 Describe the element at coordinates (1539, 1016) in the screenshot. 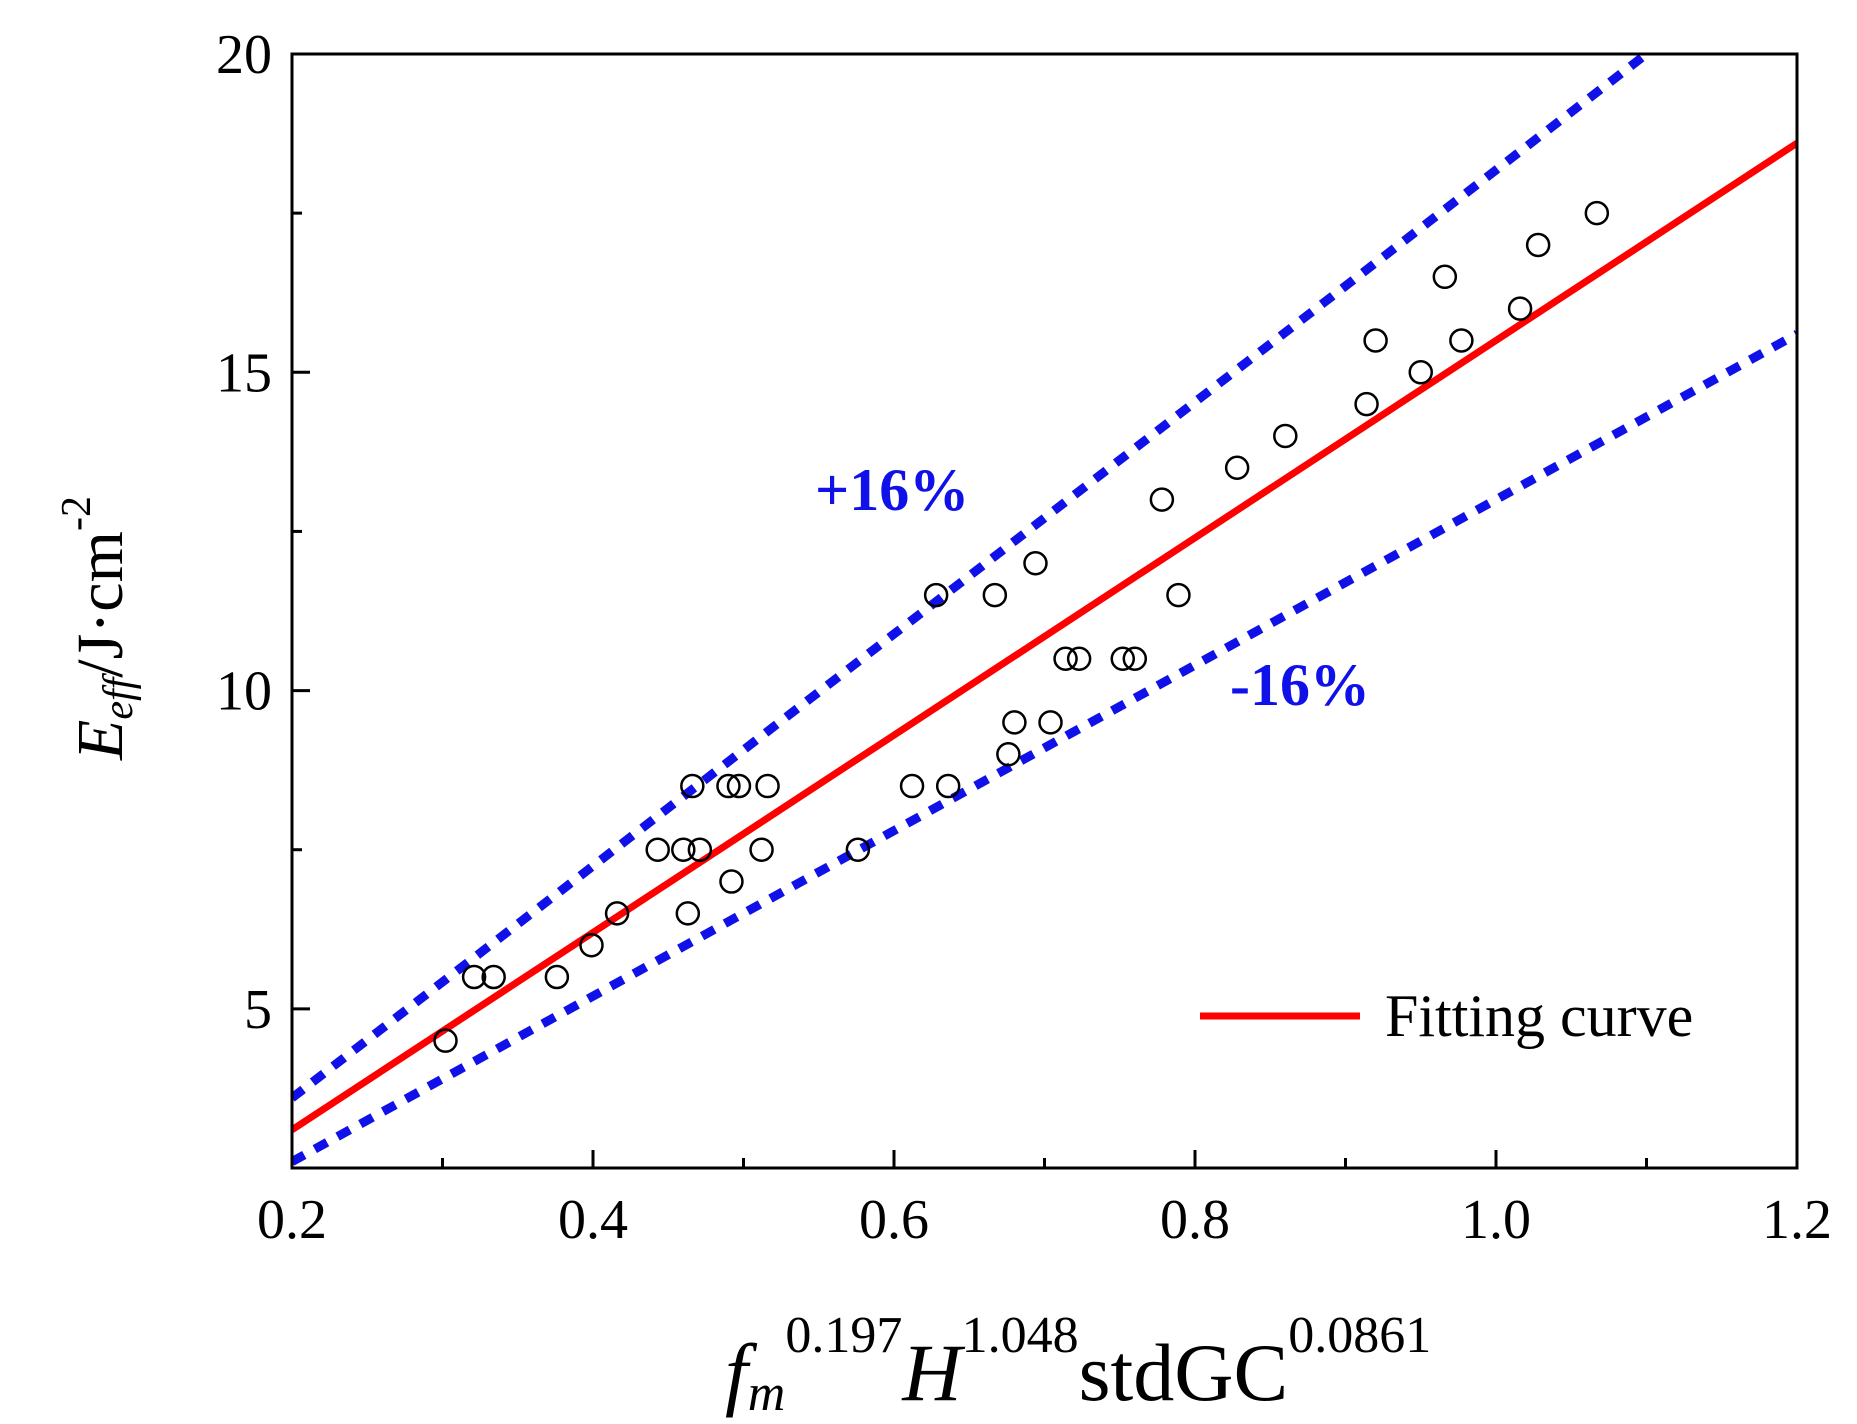

I see `legend-label-fitting-curve: Fitting curve` at that location.